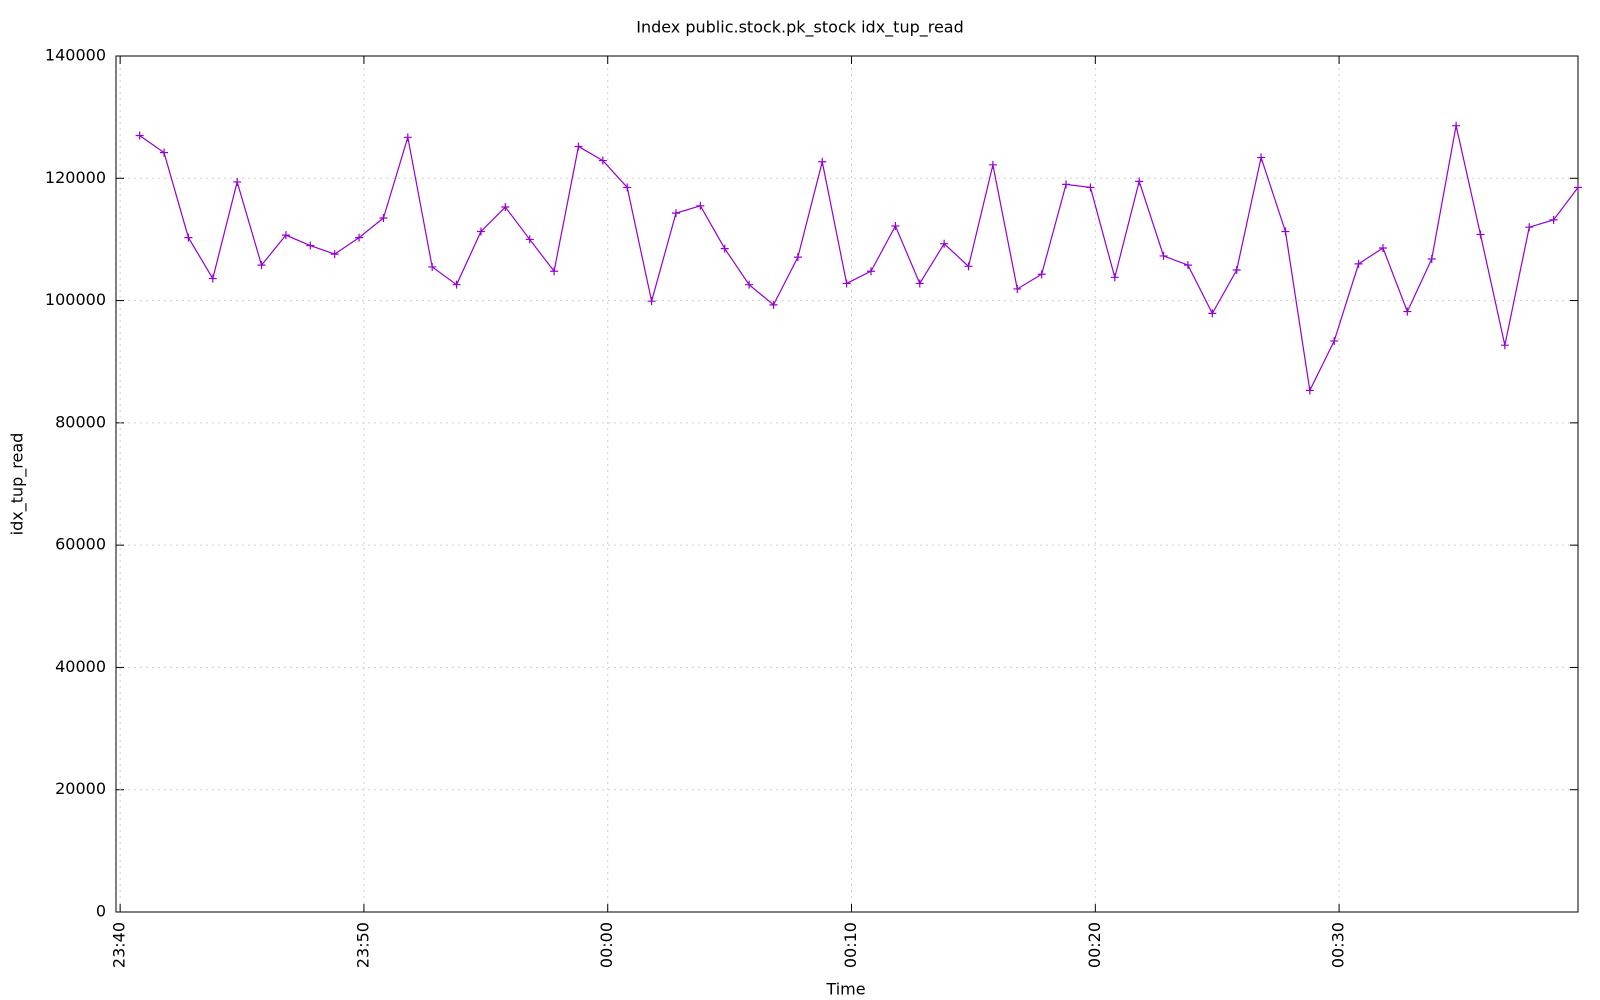 Image resolution: width=1600 pixels, height=1000 pixels. I want to click on y-tick-label: 0, so click(101, 911).